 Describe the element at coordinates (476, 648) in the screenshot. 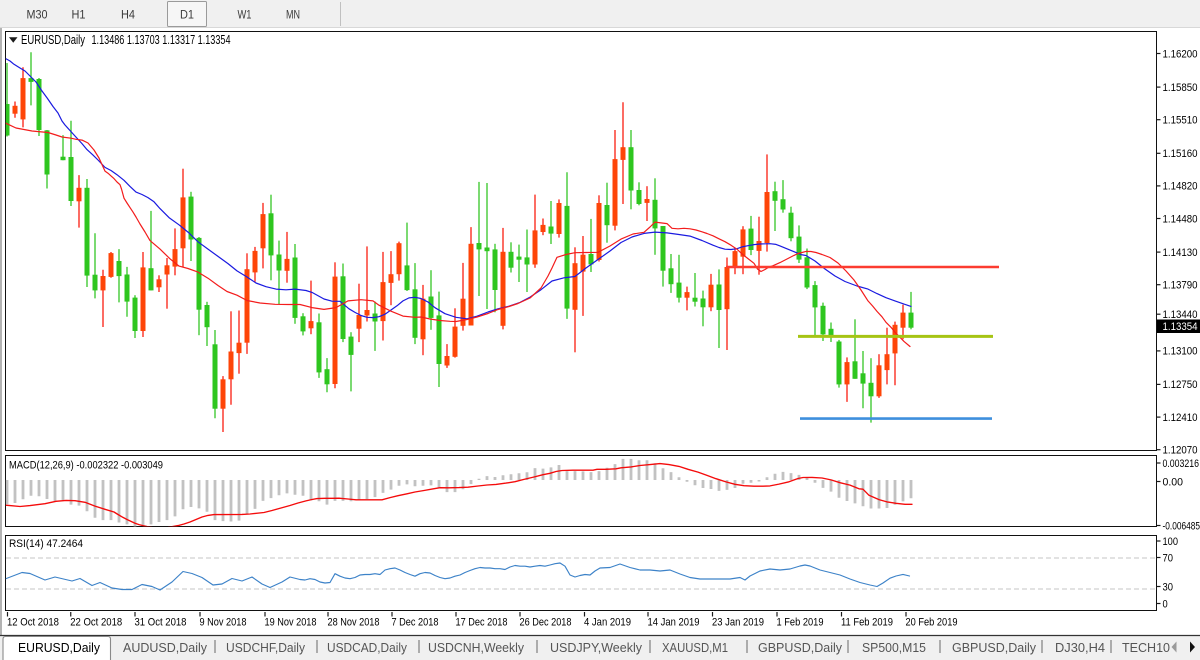

I see `svg-text: USDCNH,Weekly` at that location.